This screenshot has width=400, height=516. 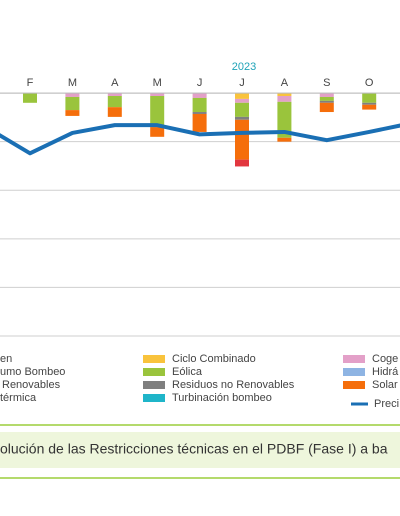 I want to click on x-tick-label: S, so click(x=326, y=83).